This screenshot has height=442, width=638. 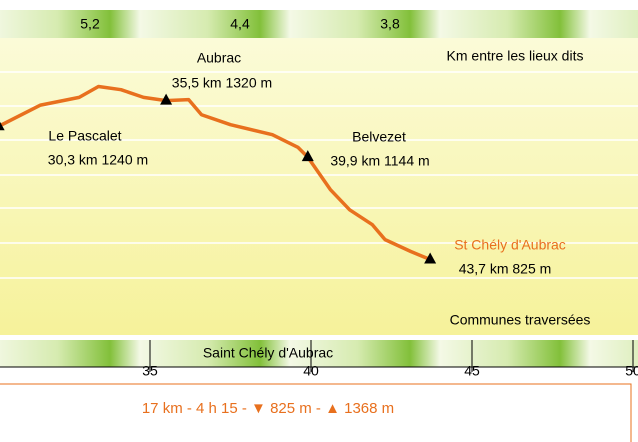 I want to click on place-label: 43,7 km 825 m, so click(x=505, y=269).